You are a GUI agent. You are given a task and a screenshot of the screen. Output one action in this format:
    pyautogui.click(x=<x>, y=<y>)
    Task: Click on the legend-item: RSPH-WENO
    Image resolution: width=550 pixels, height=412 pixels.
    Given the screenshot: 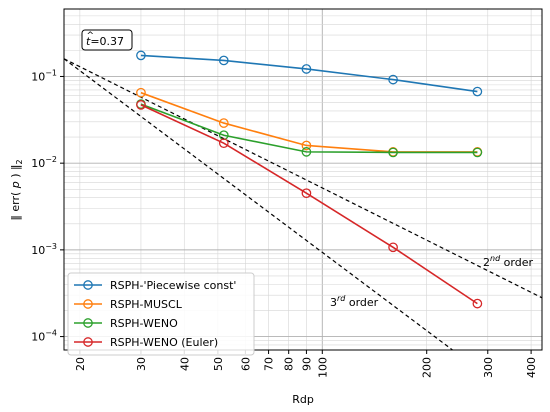 What is the action you would take?
    pyautogui.click(x=126, y=323)
    